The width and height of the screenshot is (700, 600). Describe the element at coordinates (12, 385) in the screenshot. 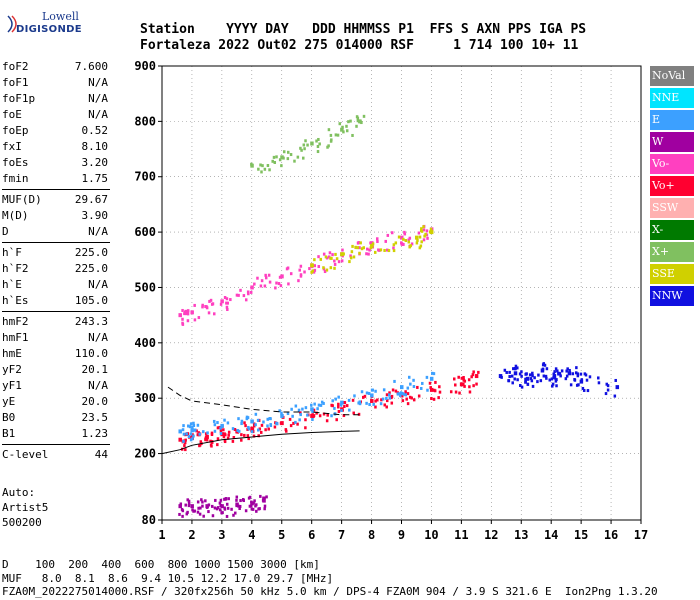

I see `param-name: yF1` at that location.